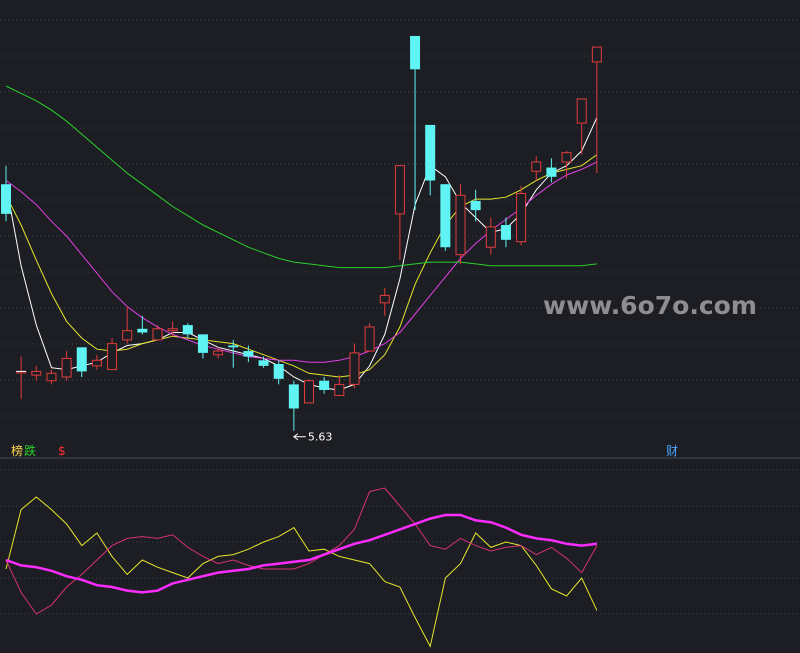 This screenshot has width=800, height=653. What do you see at coordinates (30, 450) in the screenshot?
I see `tag-die: 跌` at bounding box center [30, 450].